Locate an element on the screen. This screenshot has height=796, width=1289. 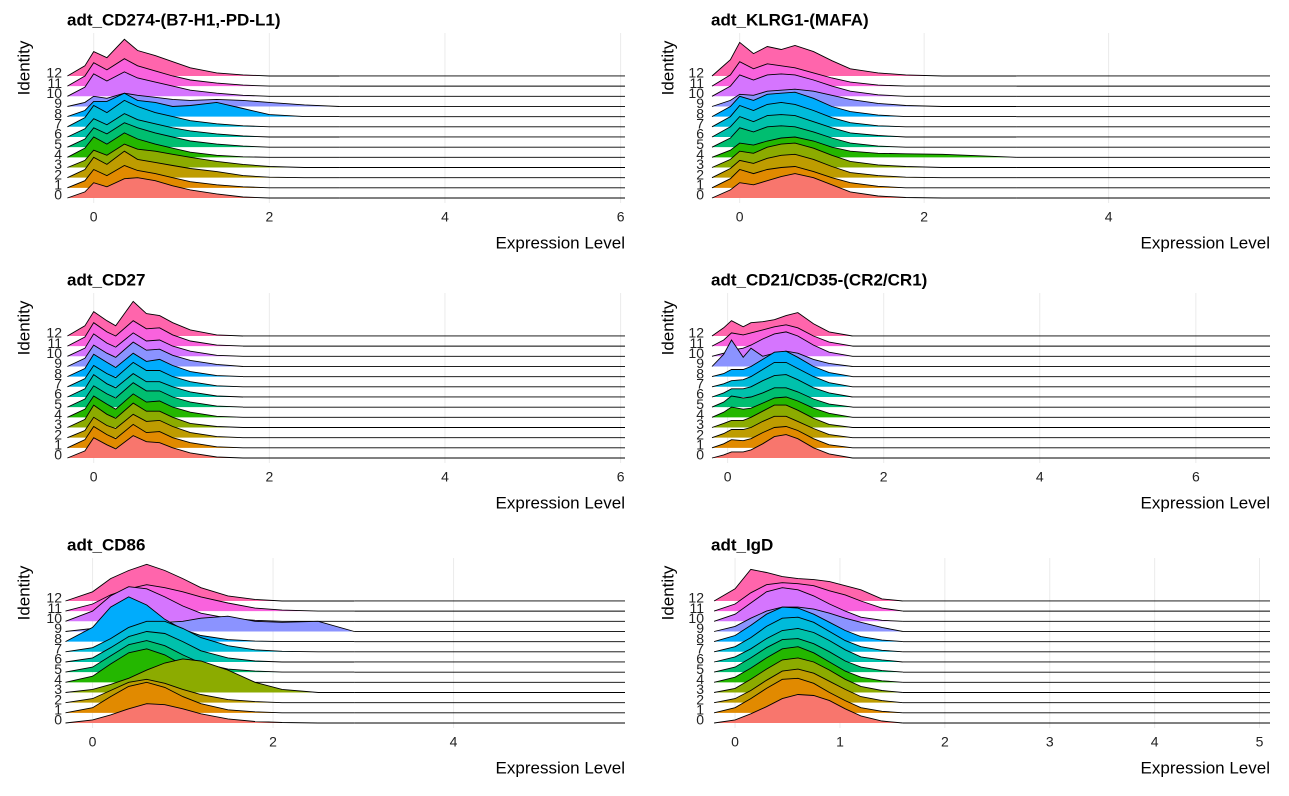
x-tick-label: 2 is located at coordinates (273, 742).